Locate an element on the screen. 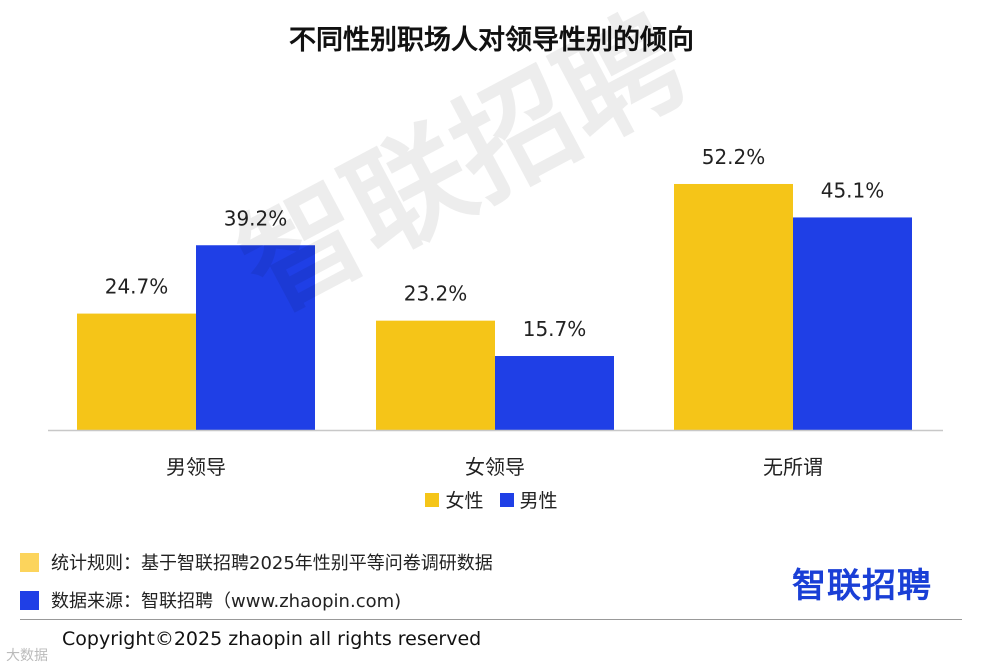  category-label-1: 女领导 is located at coordinates (495, 467).